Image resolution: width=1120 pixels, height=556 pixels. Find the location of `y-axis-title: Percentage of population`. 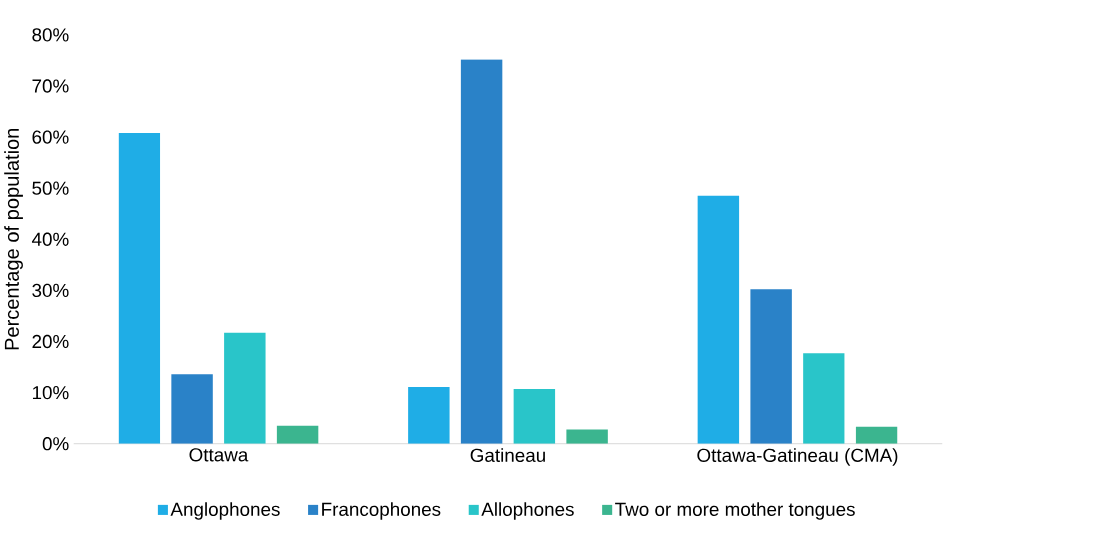

y-axis-title: Percentage of population is located at coordinates (13, 239).